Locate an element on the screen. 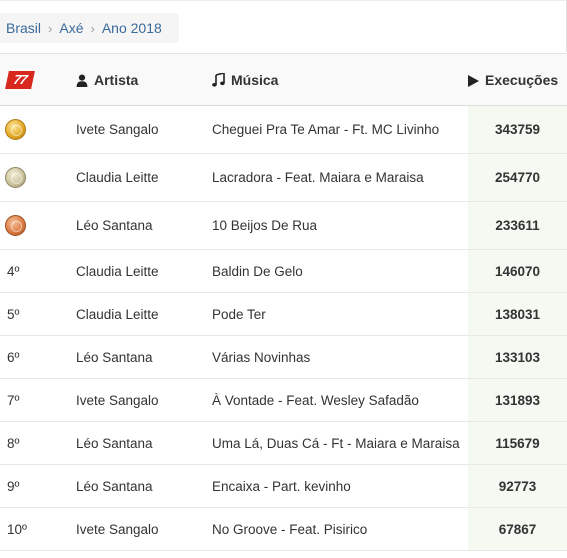  table-row: 4º Claudia Leitte Baldin De Gelo 146070 is located at coordinates (283, 271).